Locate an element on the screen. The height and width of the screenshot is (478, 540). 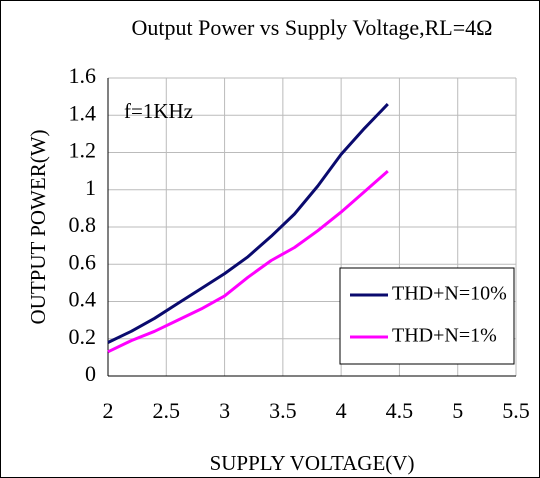
y-tick-label: 1.2 is located at coordinates (83, 150).